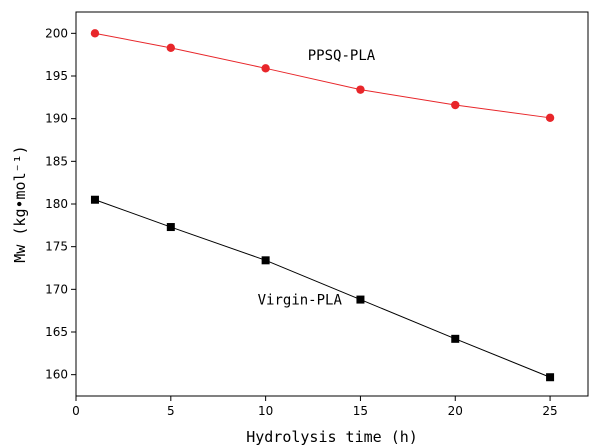 This screenshot has height=448, width=595. I want to click on series-line-ppsq-pla, so click(322, 75).